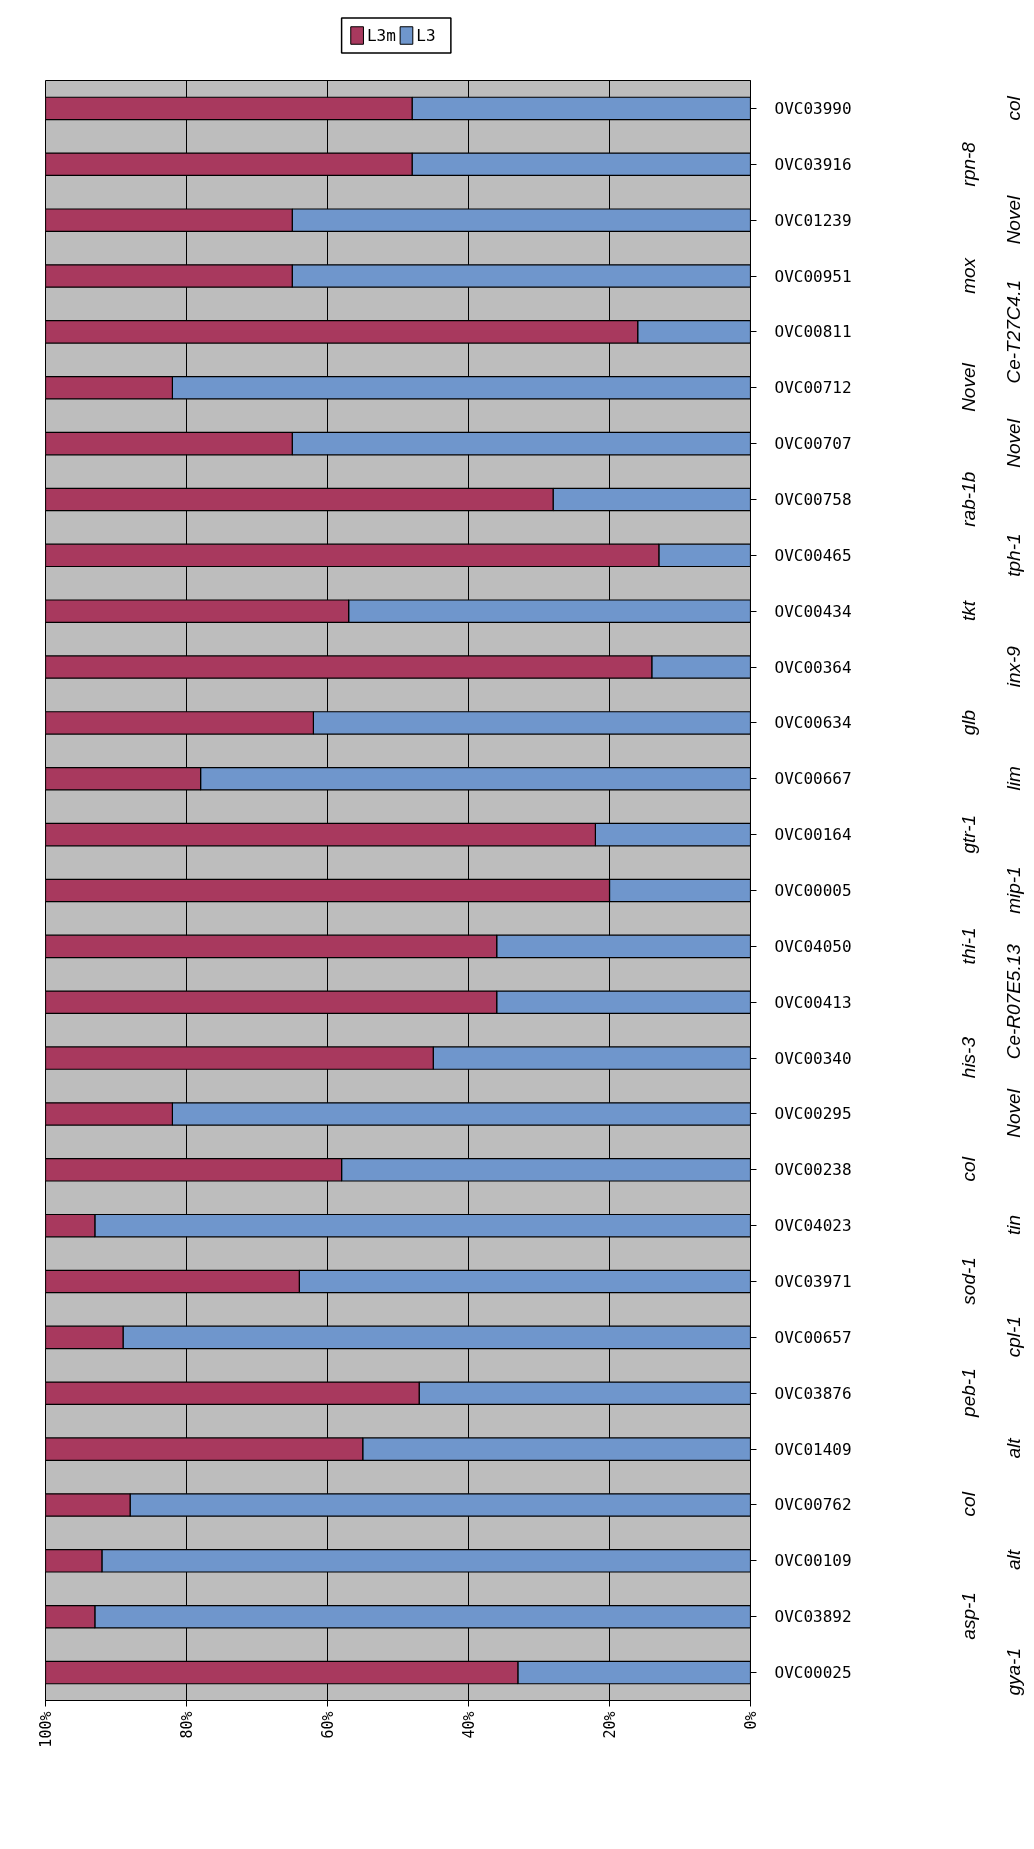 Image resolution: width=1034 pixels, height=1849 pixels. What do you see at coordinates (1013, 890) in the screenshot?
I see `text: mip-1` at bounding box center [1013, 890].